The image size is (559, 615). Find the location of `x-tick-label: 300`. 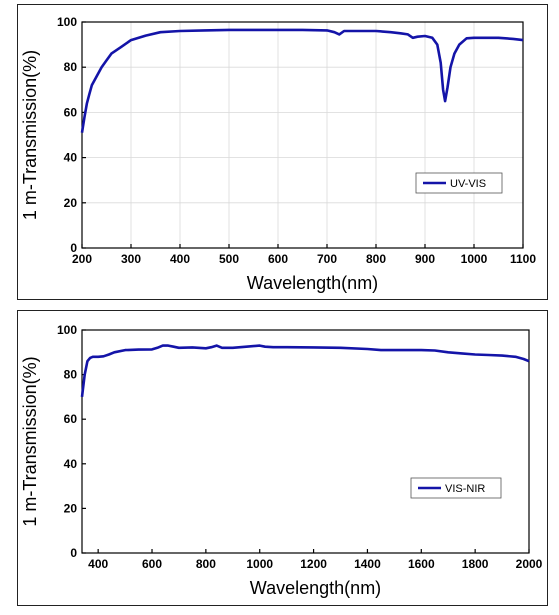

x-tick-label: 300 is located at coordinates (131, 259).